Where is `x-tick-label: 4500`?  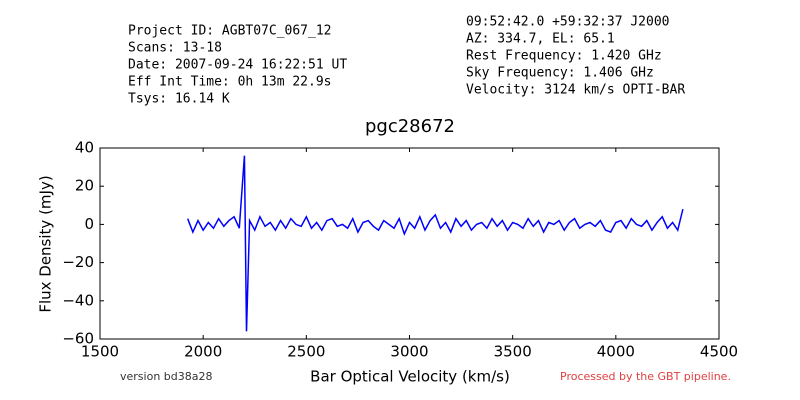
x-tick-label: 4500 is located at coordinates (719, 352).